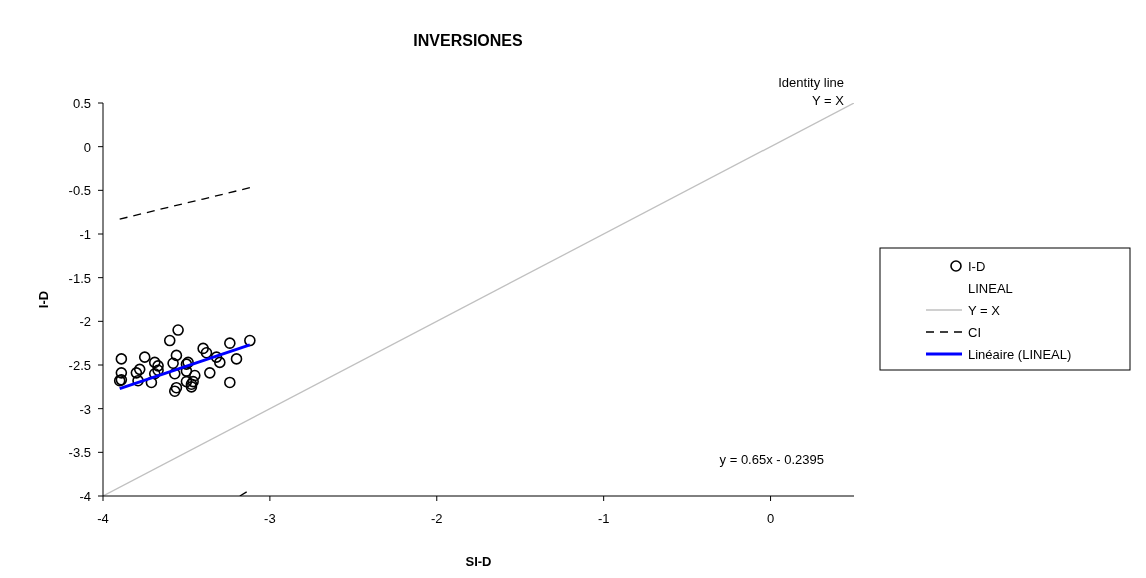 This screenshot has height=578, width=1146. Describe the element at coordinates (79, 191) in the screenshot. I see `y-tick-label: -0.5` at that location.